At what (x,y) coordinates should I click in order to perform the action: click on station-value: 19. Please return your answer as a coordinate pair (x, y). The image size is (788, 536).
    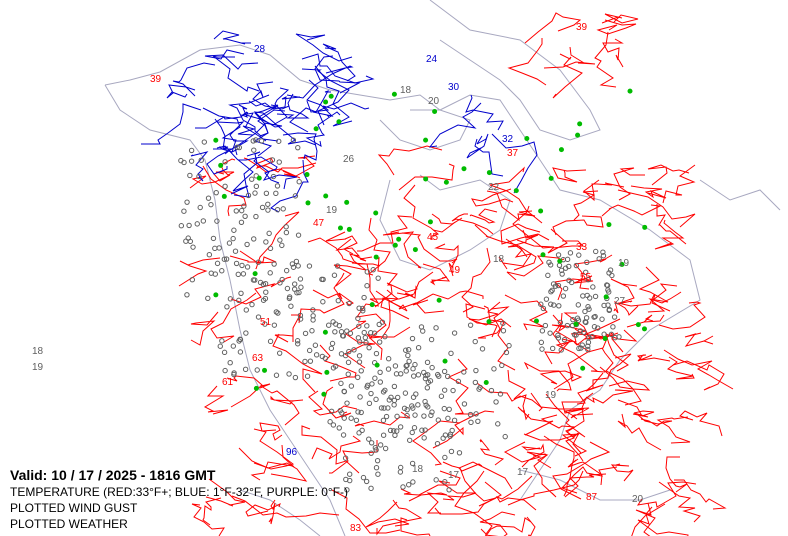
    Looking at the image, I should click on (551, 395).